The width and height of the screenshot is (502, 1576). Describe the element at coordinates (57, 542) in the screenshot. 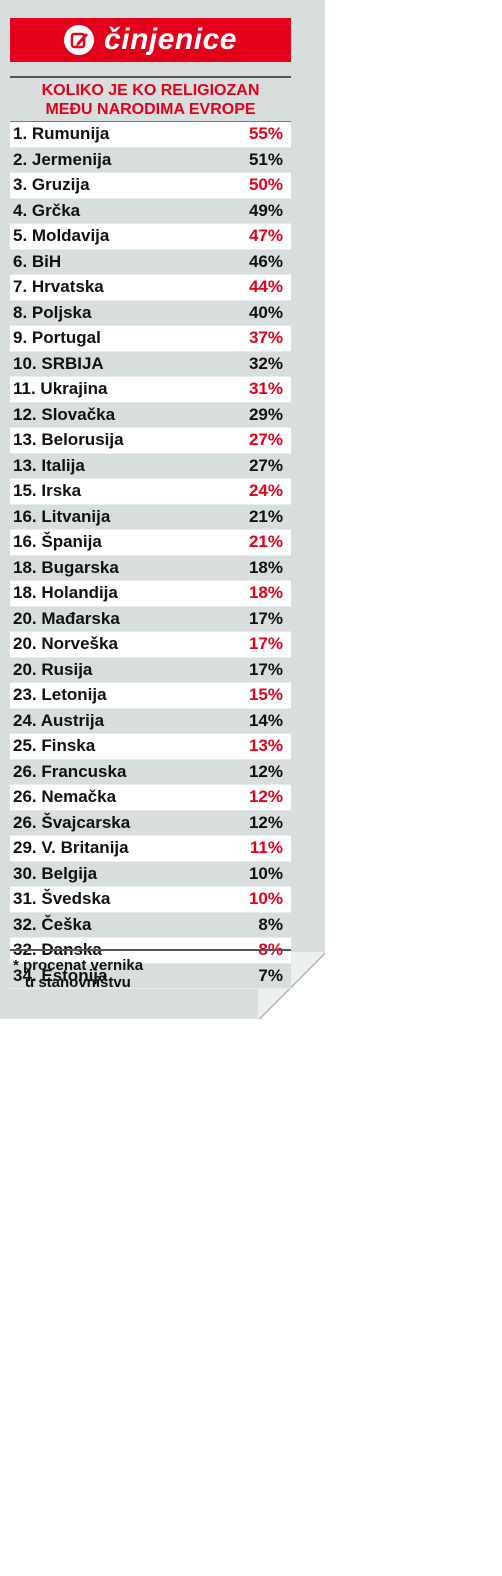

I see `country-label: 16. Španija` at that location.